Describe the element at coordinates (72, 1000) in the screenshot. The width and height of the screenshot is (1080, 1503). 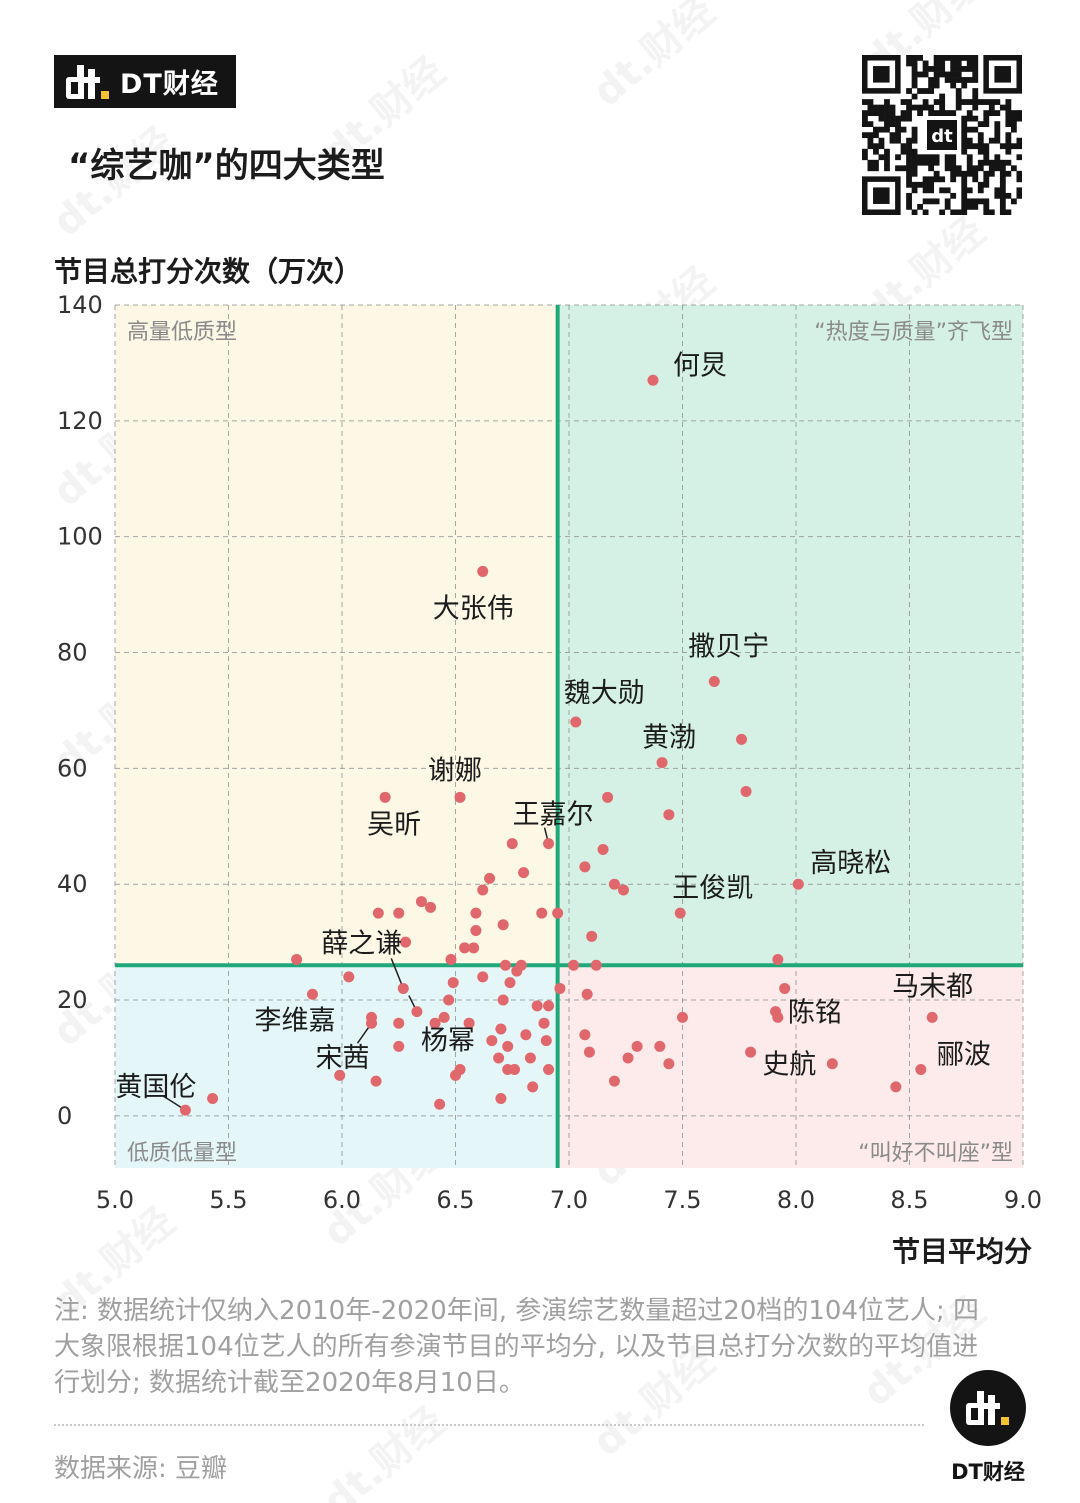
I see `y-tick-label: 20` at that location.